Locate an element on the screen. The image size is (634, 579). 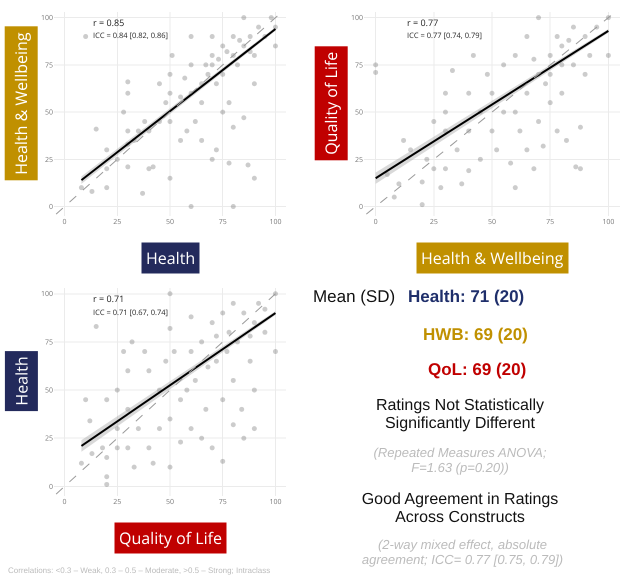
text: HWB: 69 (20) is located at coordinates (476, 335).